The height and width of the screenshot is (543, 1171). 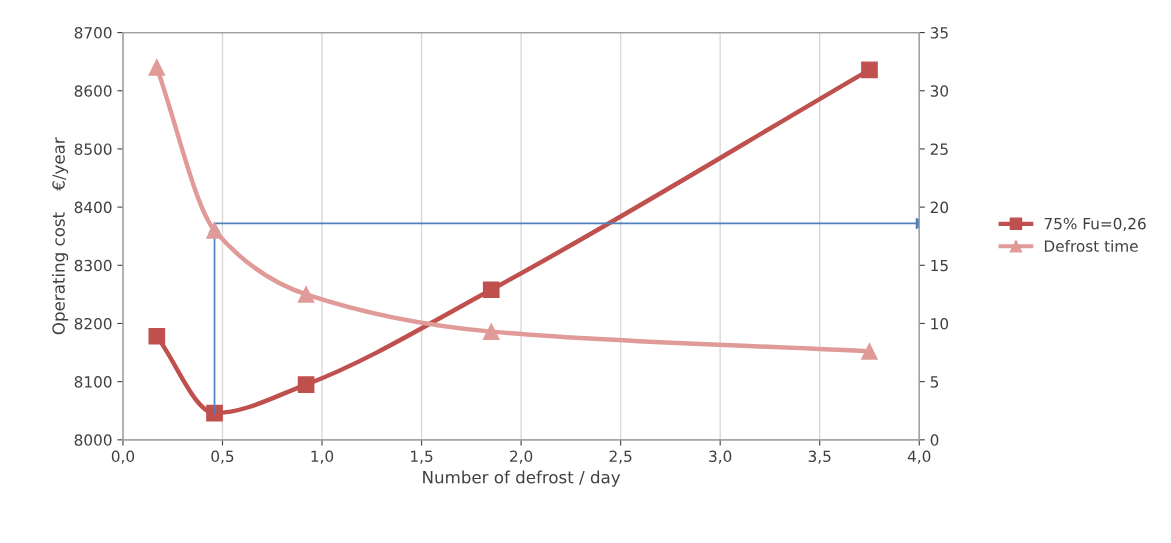 What do you see at coordinates (934, 382) in the screenshot?
I see `y2-tick-label: 5` at bounding box center [934, 382].